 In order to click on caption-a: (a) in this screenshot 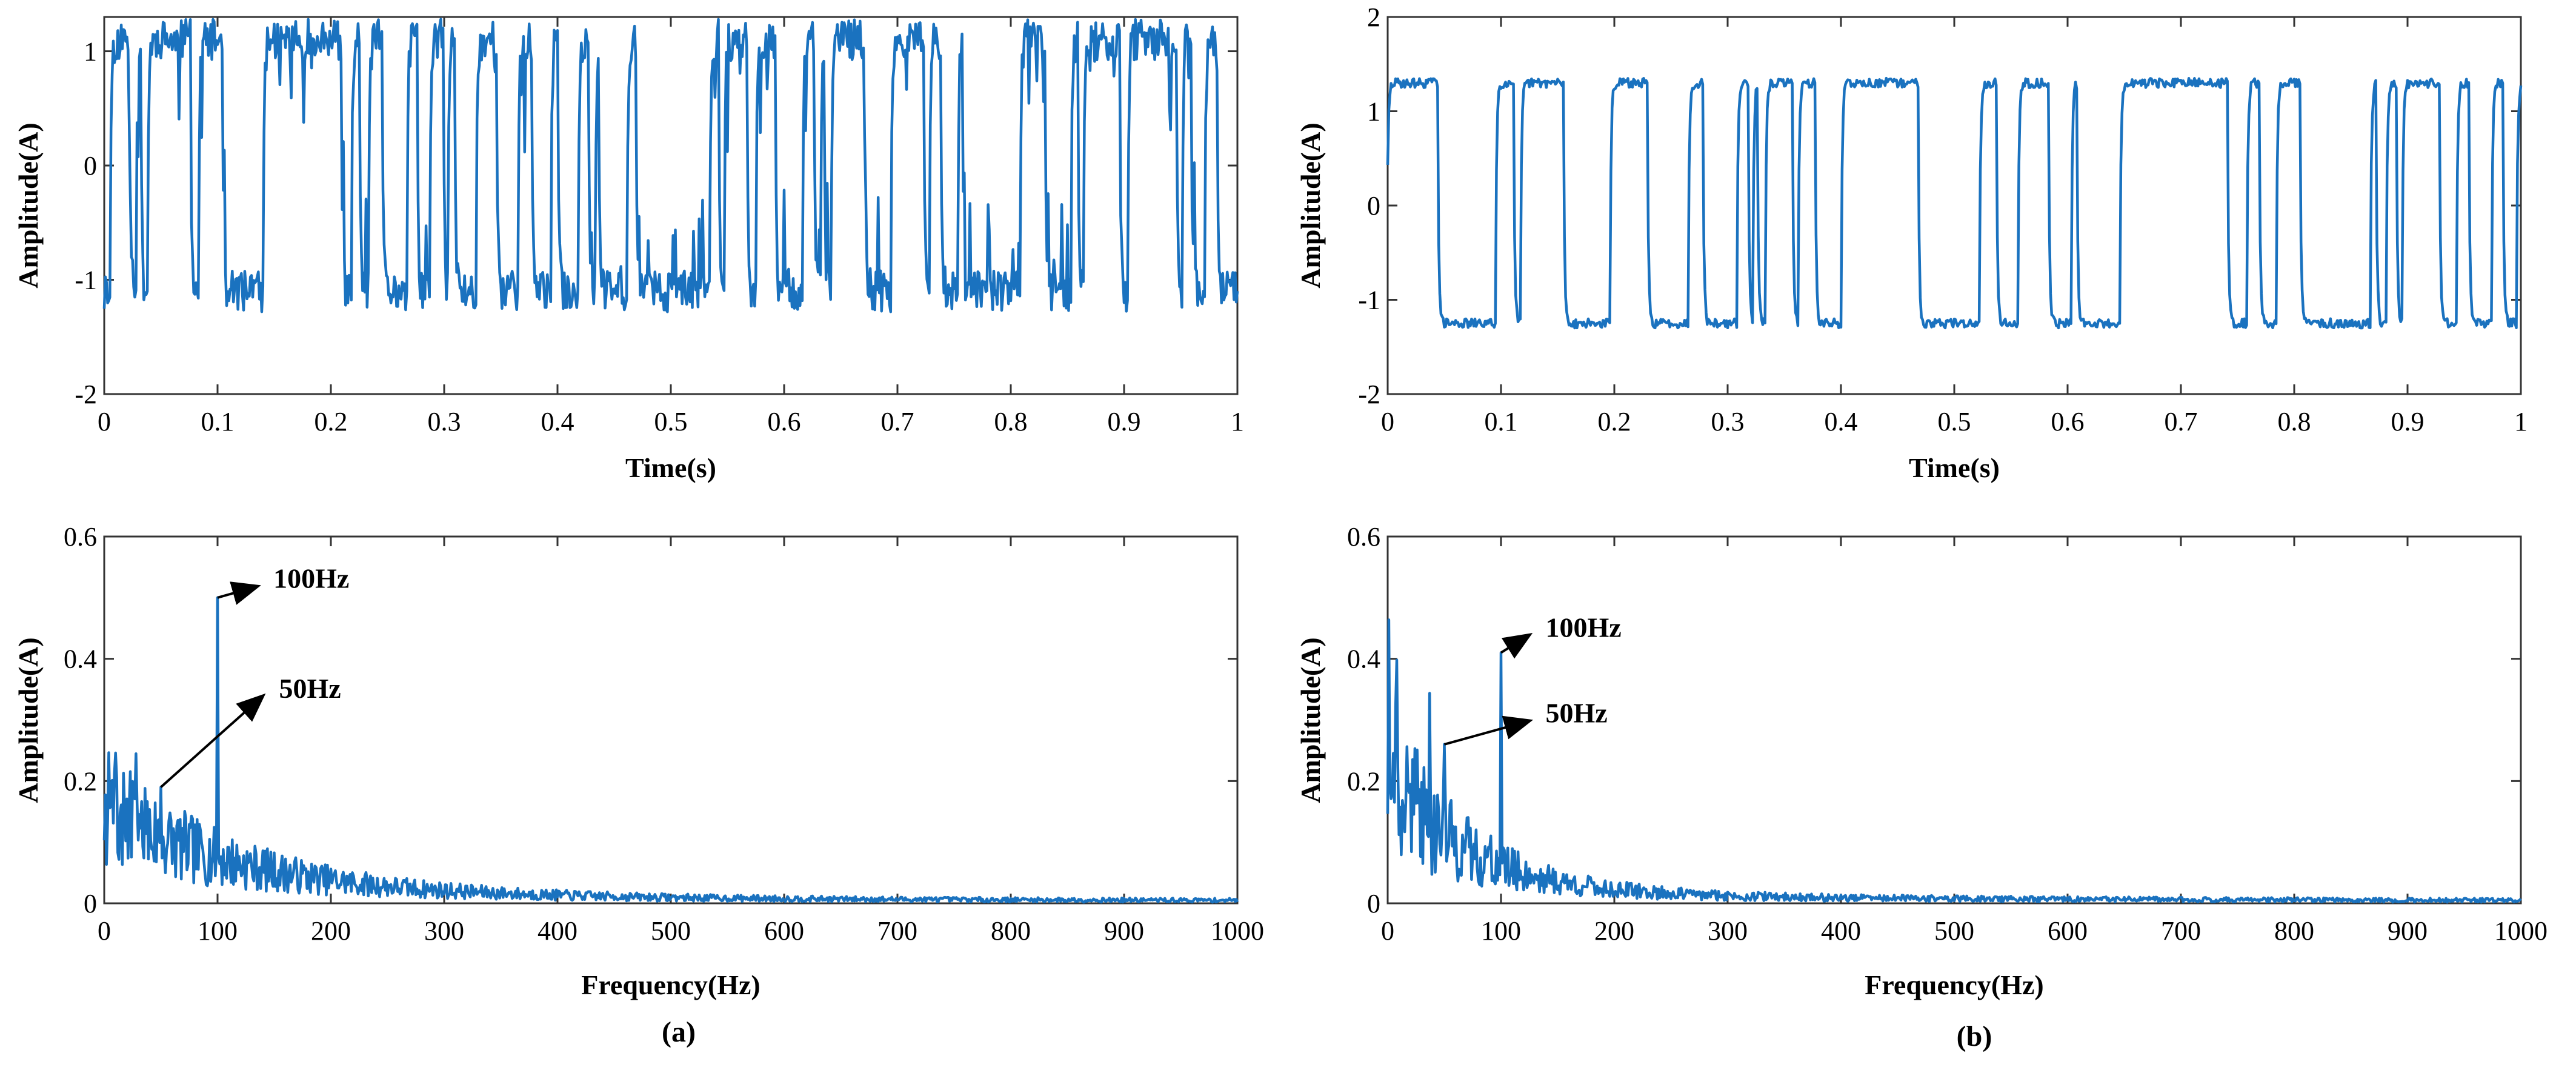, I will do `click(679, 1032)`.